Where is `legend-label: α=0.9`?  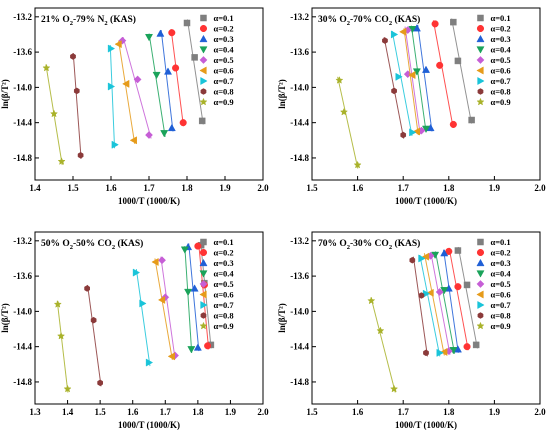 legend-label: α=0.9 is located at coordinates (500, 326).